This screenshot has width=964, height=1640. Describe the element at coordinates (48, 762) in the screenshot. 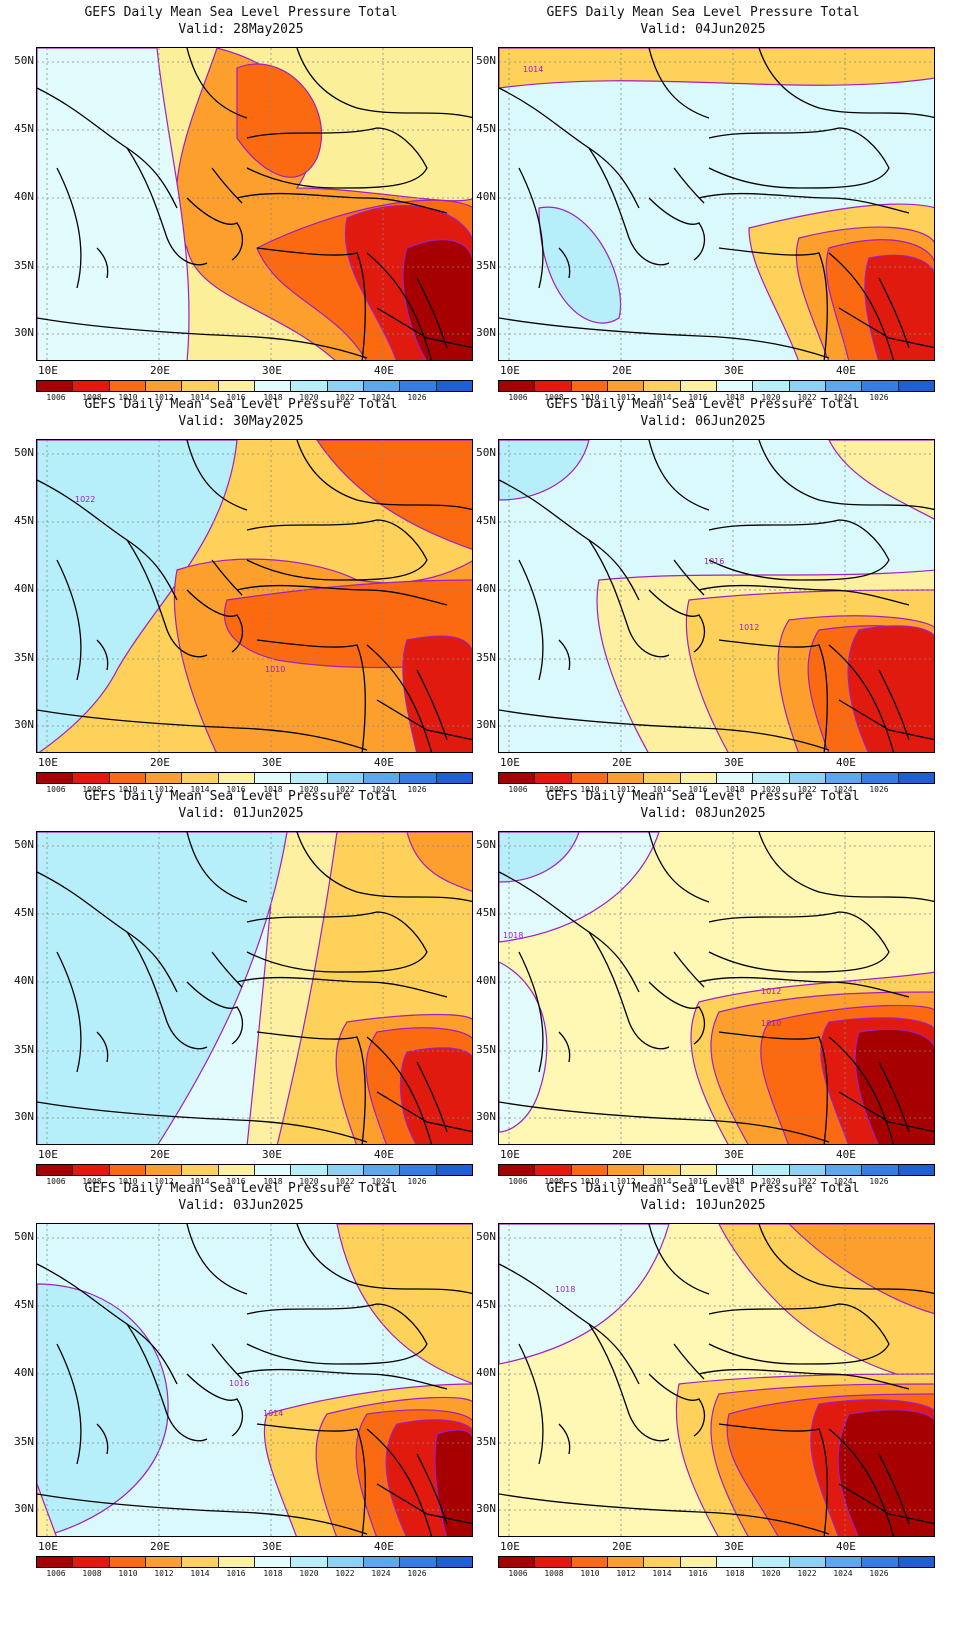

I see `longitude-label: 10E` at that location.